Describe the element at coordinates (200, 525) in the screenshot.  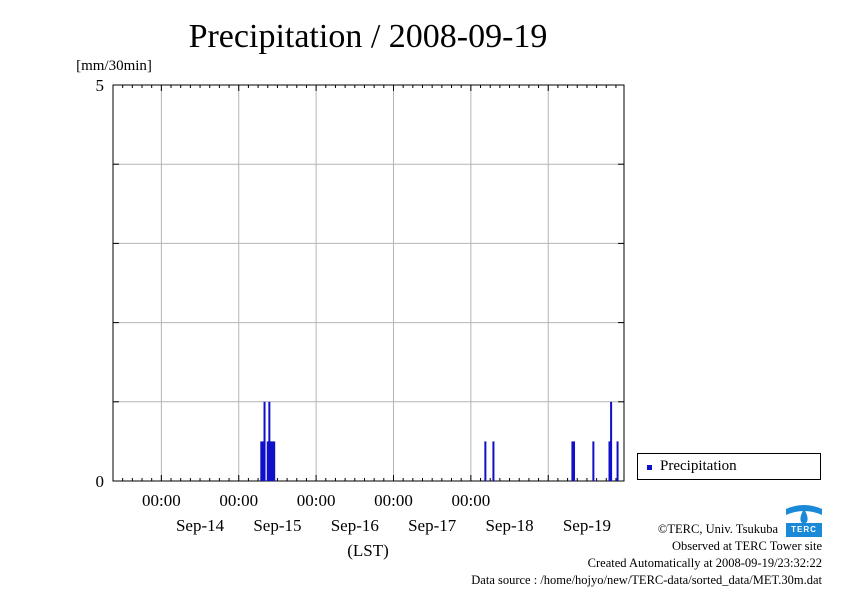
I see `x-date-label: Sep-14` at that location.